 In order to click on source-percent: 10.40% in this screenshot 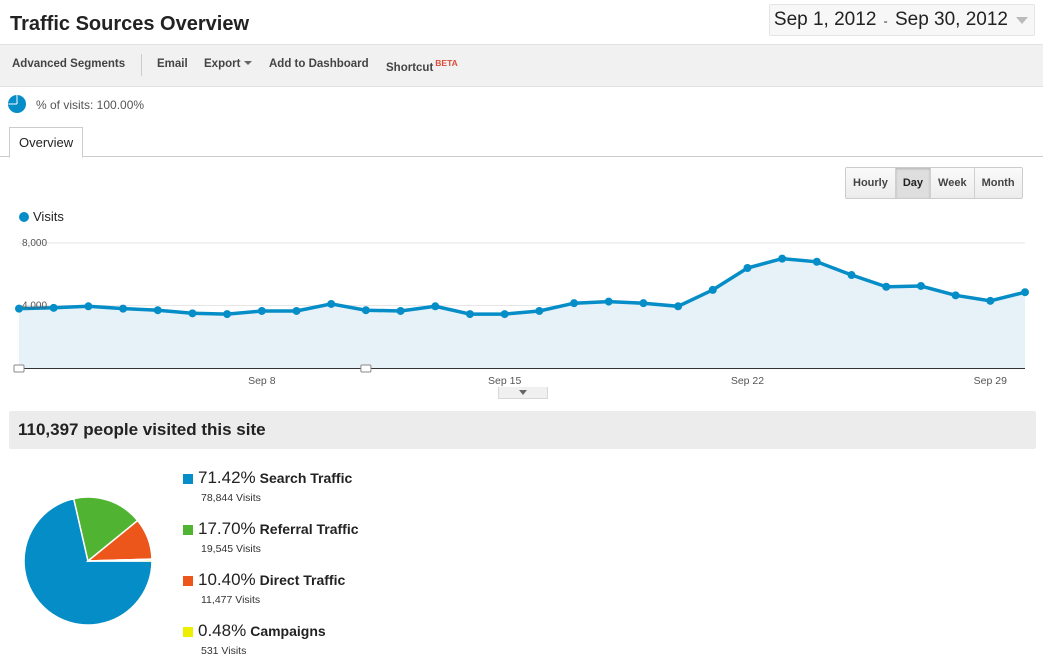, I will do `click(227, 579)`.